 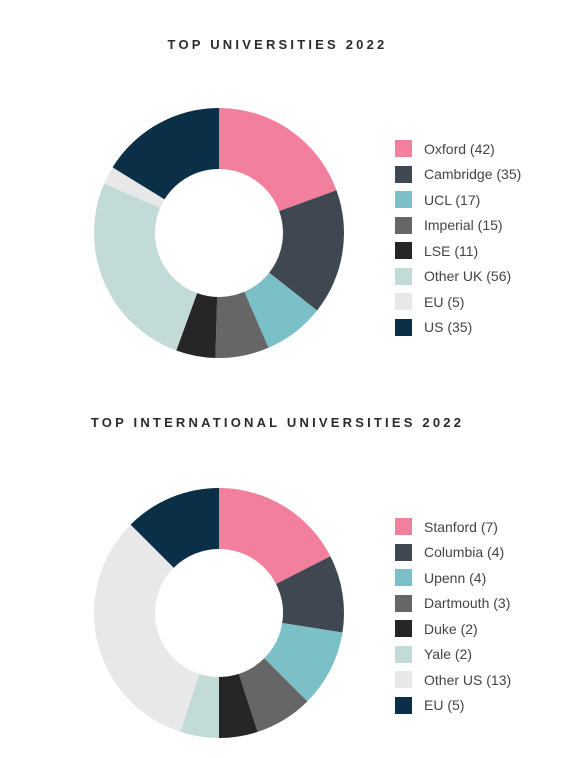 What do you see at coordinates (199, 705) in the screenshot?
I see `slice-yale` at bounding box center [199, 705].